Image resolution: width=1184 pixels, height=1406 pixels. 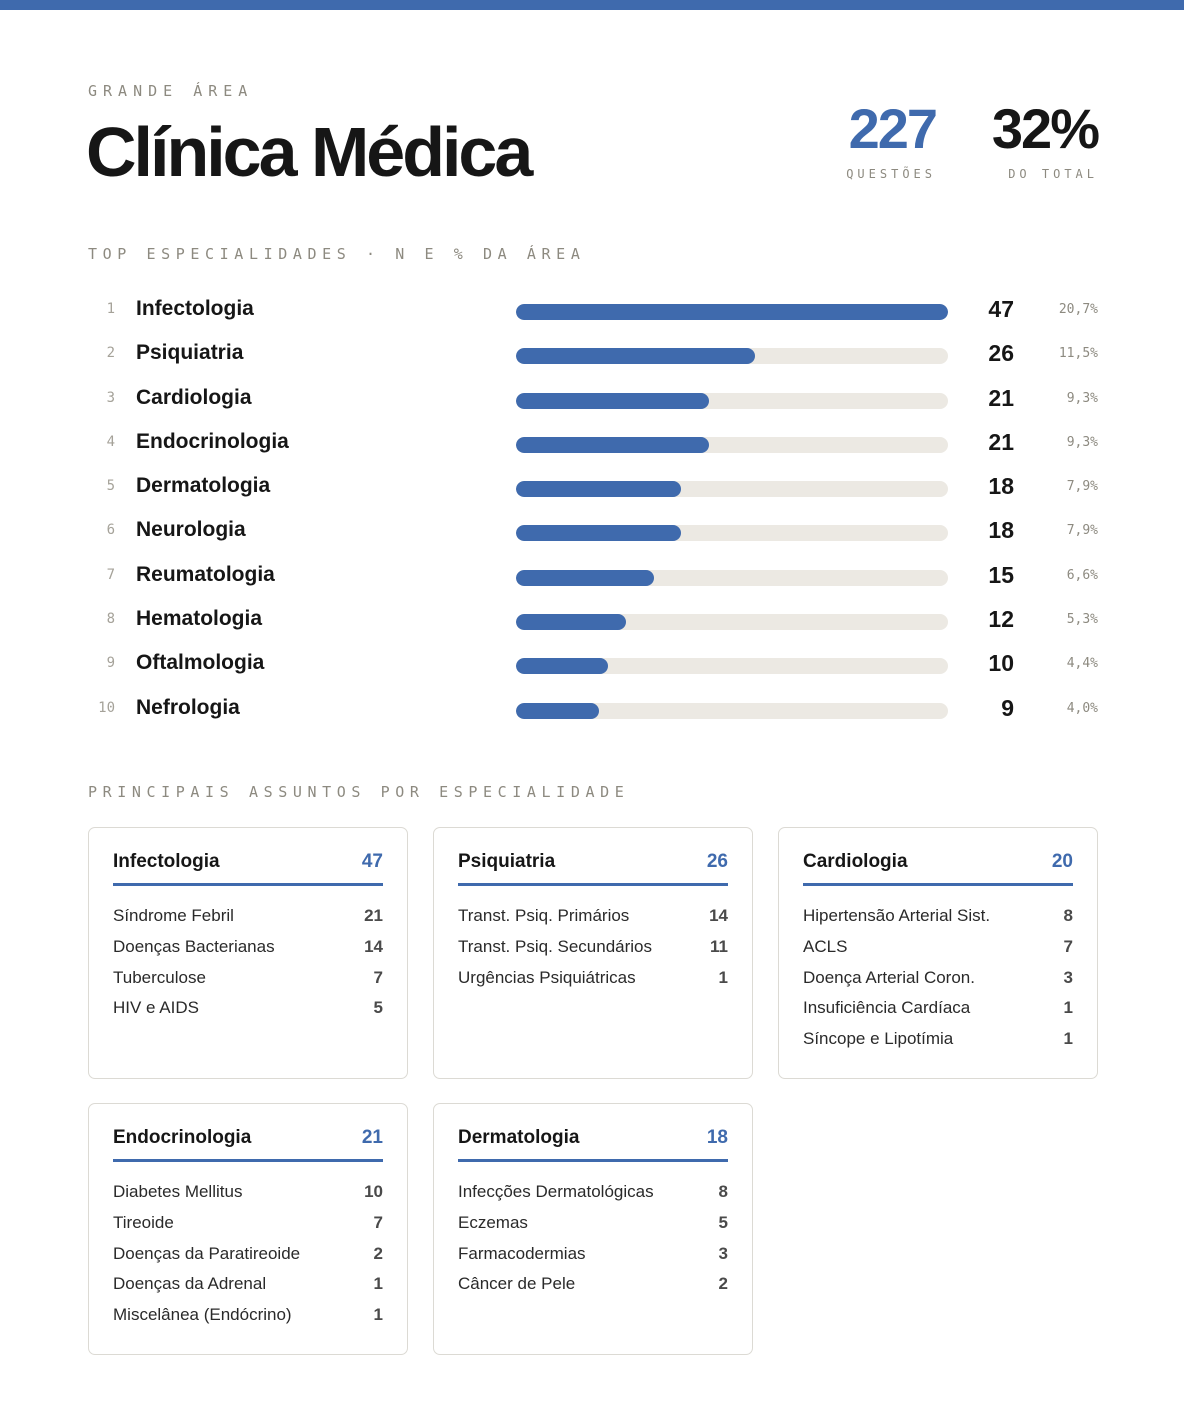 I want to click on topic-name: Urgências Psiquiátricas, so click(x=547, y=977).